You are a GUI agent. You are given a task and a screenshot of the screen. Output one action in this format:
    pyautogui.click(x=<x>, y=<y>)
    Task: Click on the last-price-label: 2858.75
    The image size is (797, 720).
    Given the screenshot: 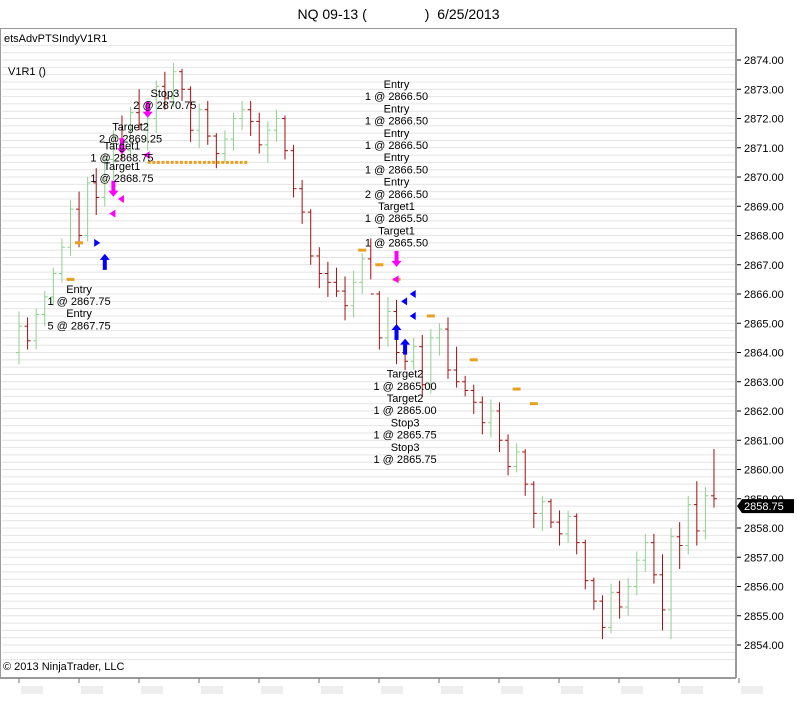 What is the action you would take?
    pyautogui.click(x=764, y=507)
    